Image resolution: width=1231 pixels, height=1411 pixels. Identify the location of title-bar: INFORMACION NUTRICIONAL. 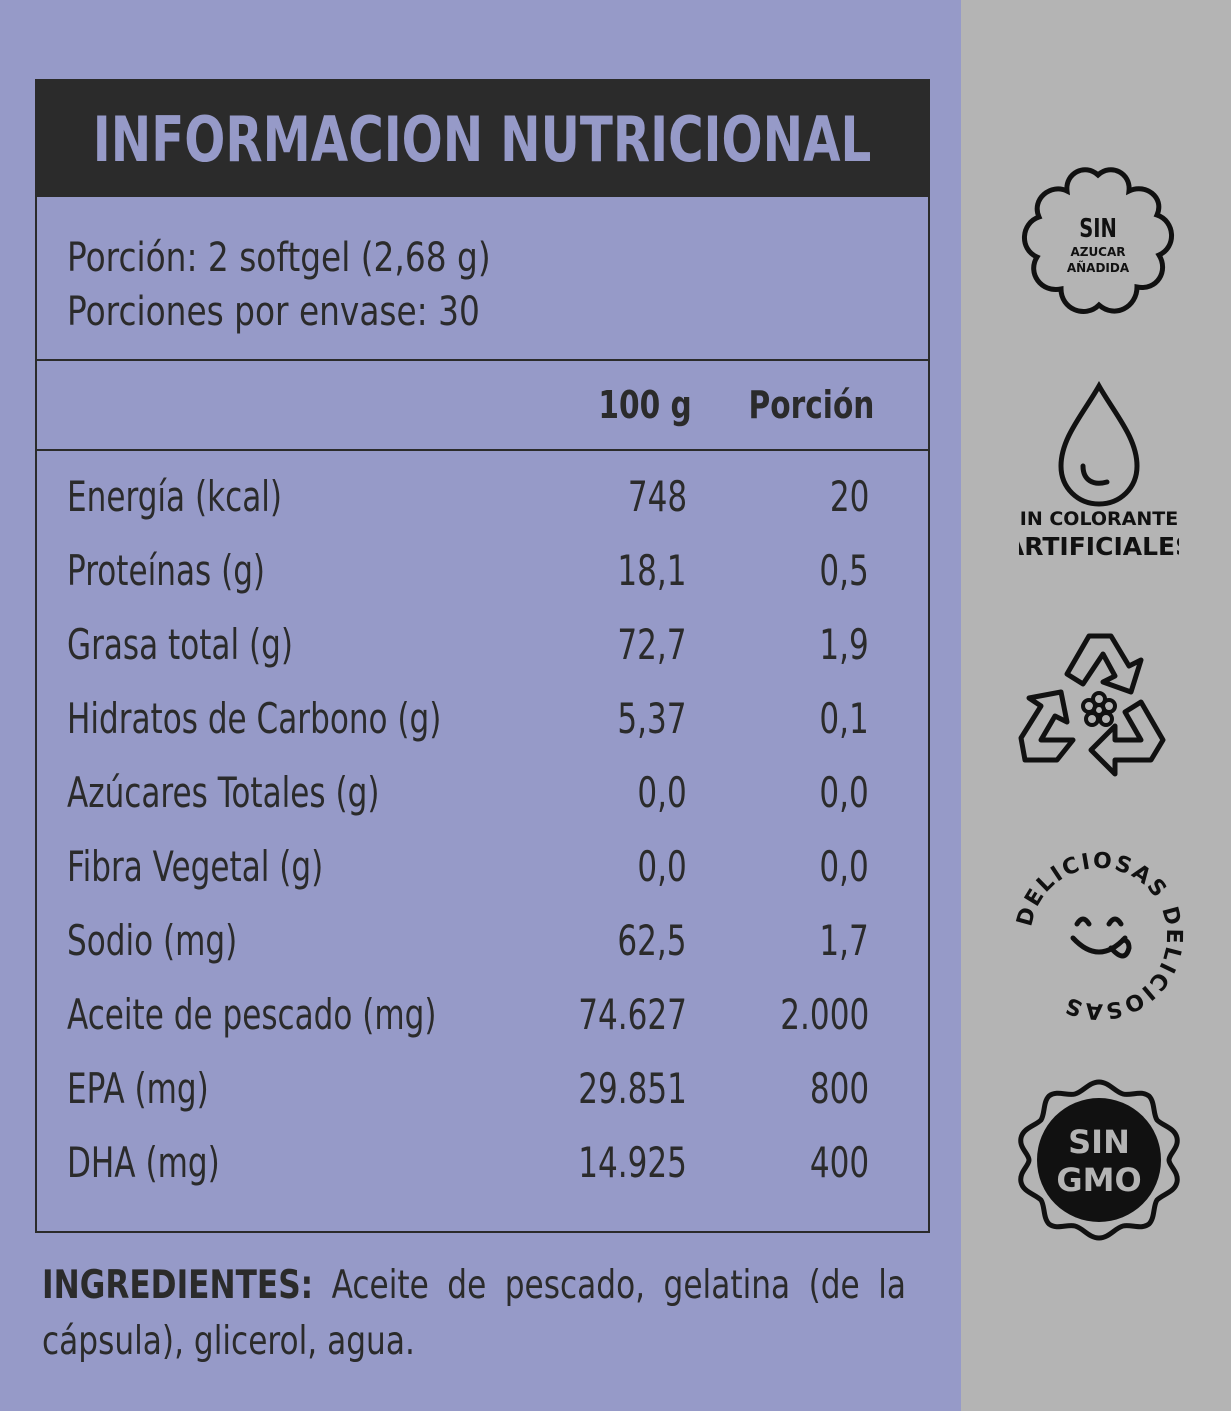
(482, 139).